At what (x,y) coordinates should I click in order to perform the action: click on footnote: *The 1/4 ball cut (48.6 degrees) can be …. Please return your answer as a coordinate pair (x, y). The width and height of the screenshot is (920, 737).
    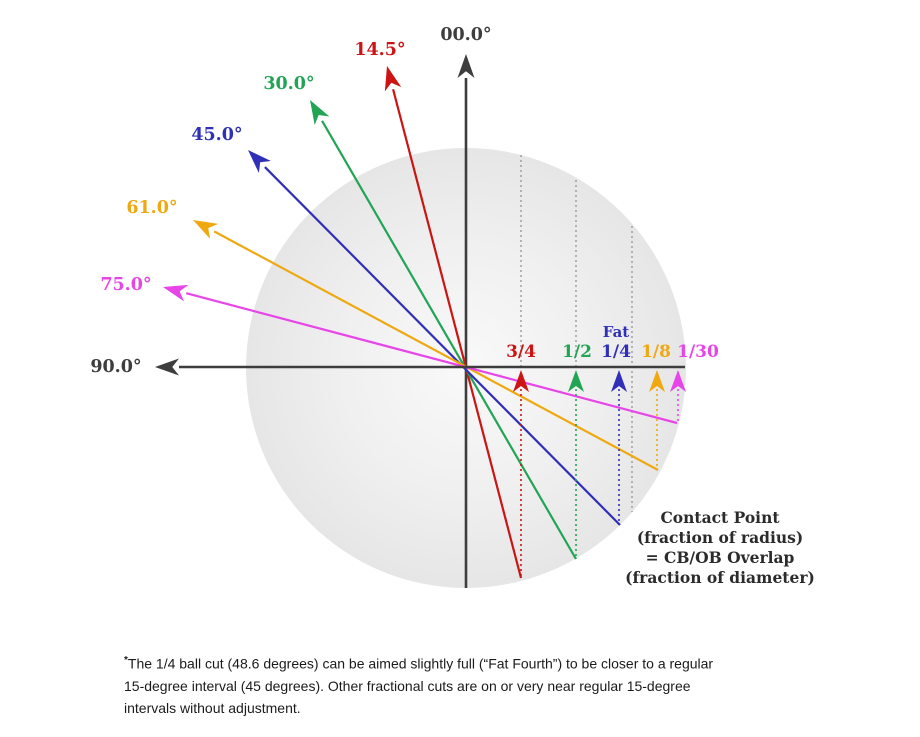
    Looking at the image, I should click on (454, 684).